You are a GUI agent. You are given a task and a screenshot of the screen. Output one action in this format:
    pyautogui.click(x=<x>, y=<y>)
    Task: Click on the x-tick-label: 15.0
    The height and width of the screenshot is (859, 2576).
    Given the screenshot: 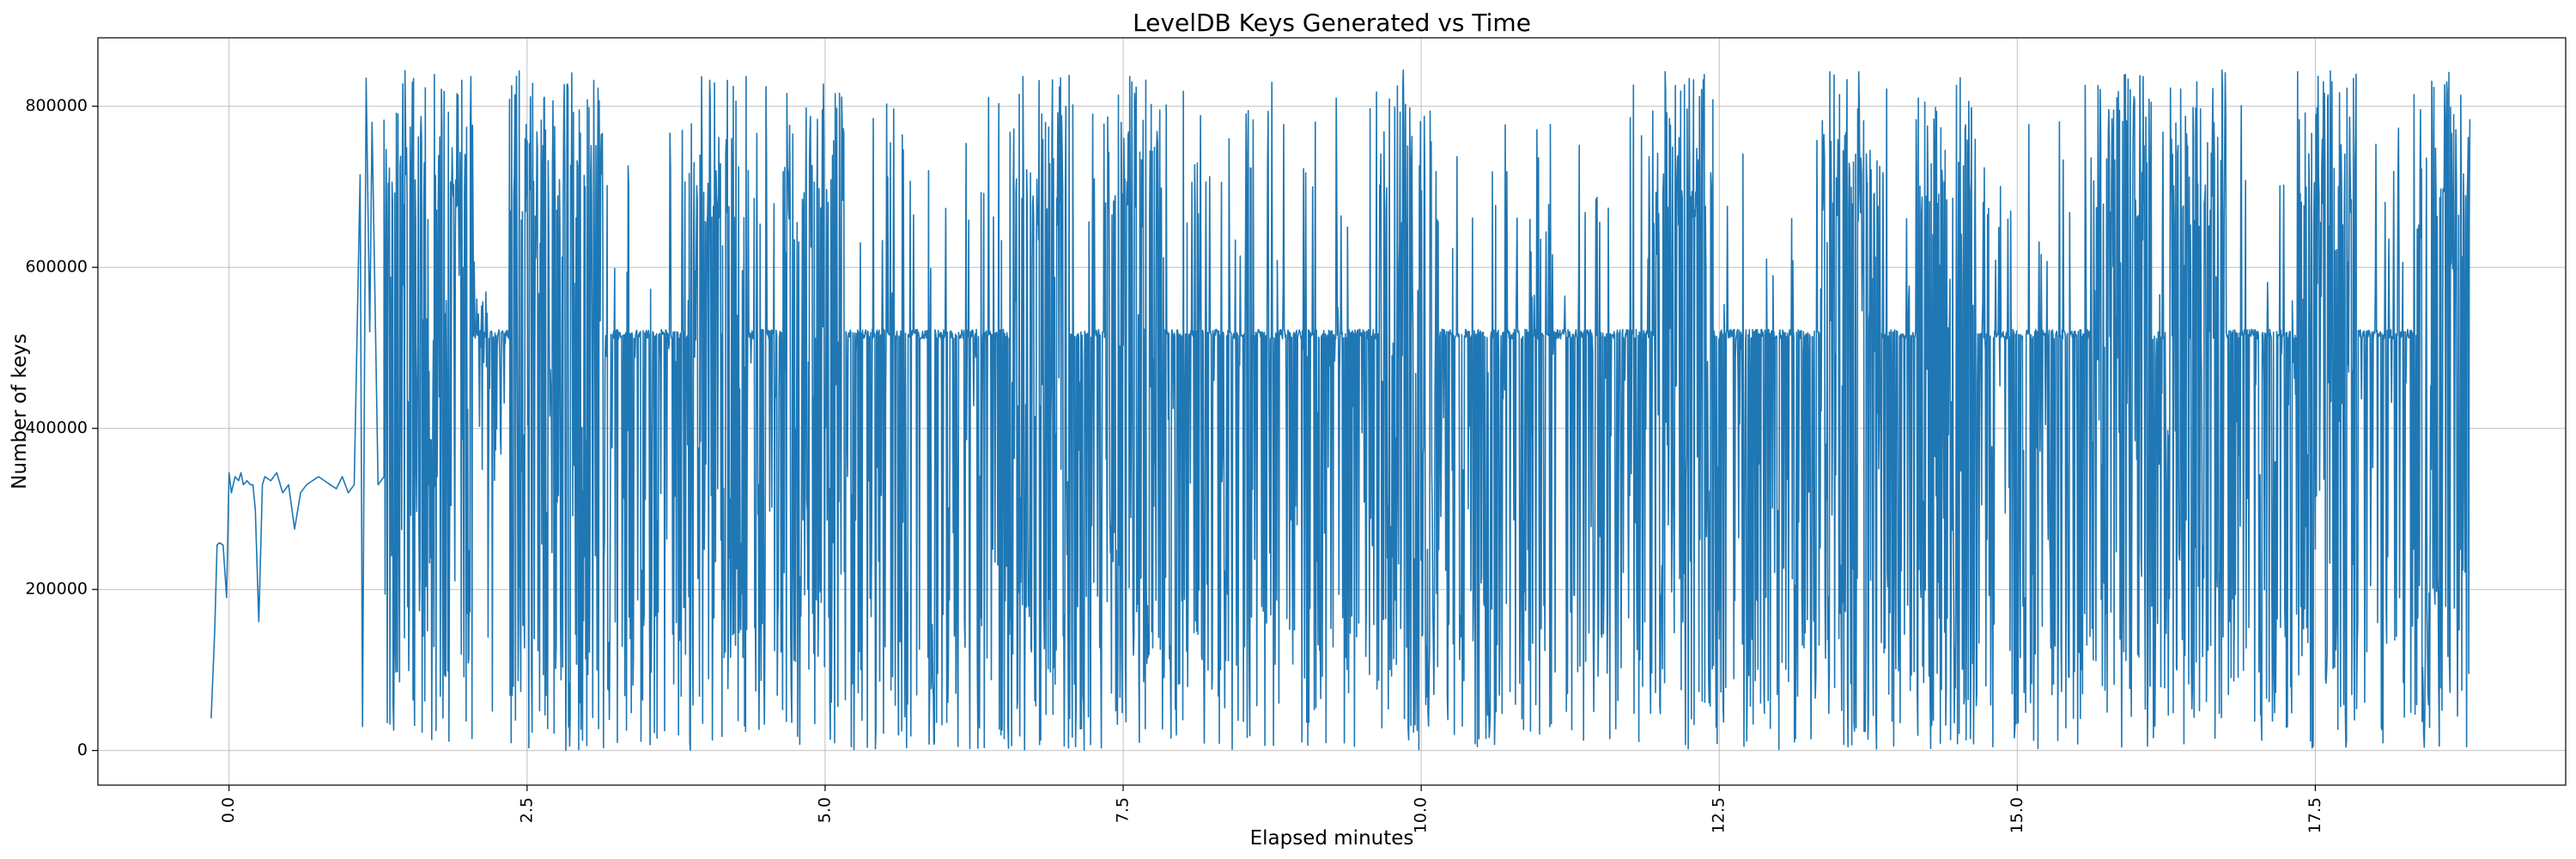 What is the action you would take?
    pyautogui.click(x=2017, y=815)
    